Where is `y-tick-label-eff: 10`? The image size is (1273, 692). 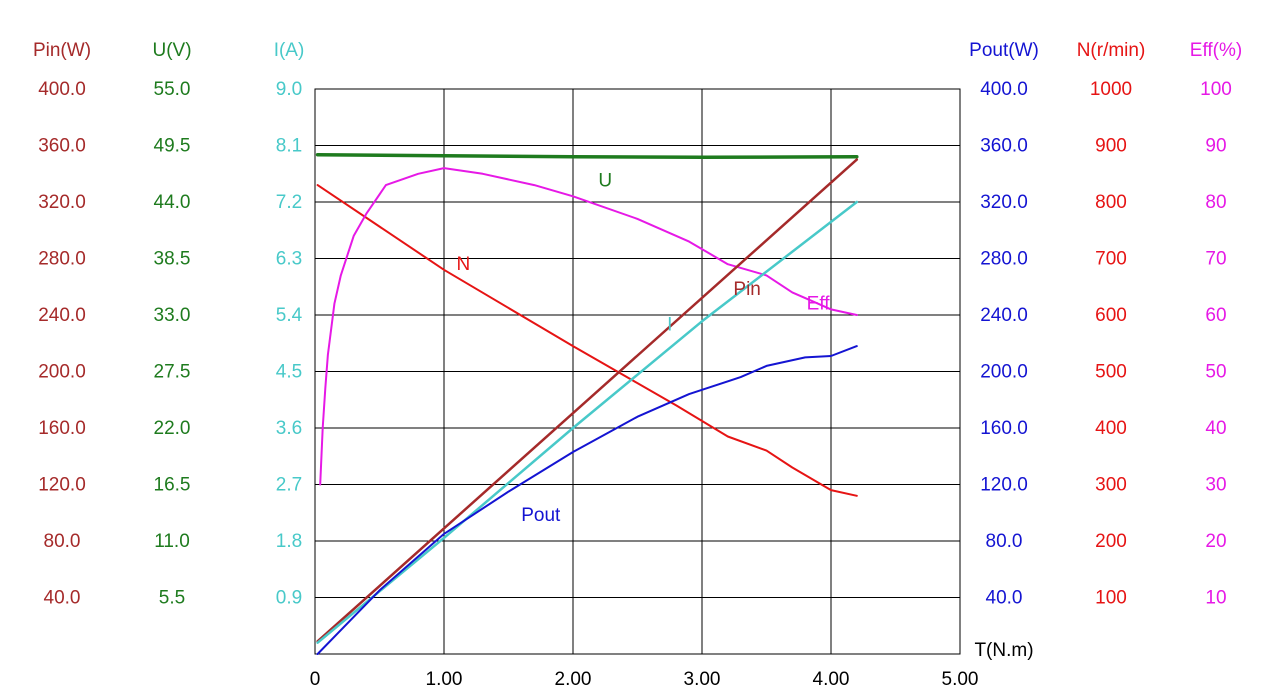 y-tick-label-eff: 10 is located at coordinates (1215, 598).